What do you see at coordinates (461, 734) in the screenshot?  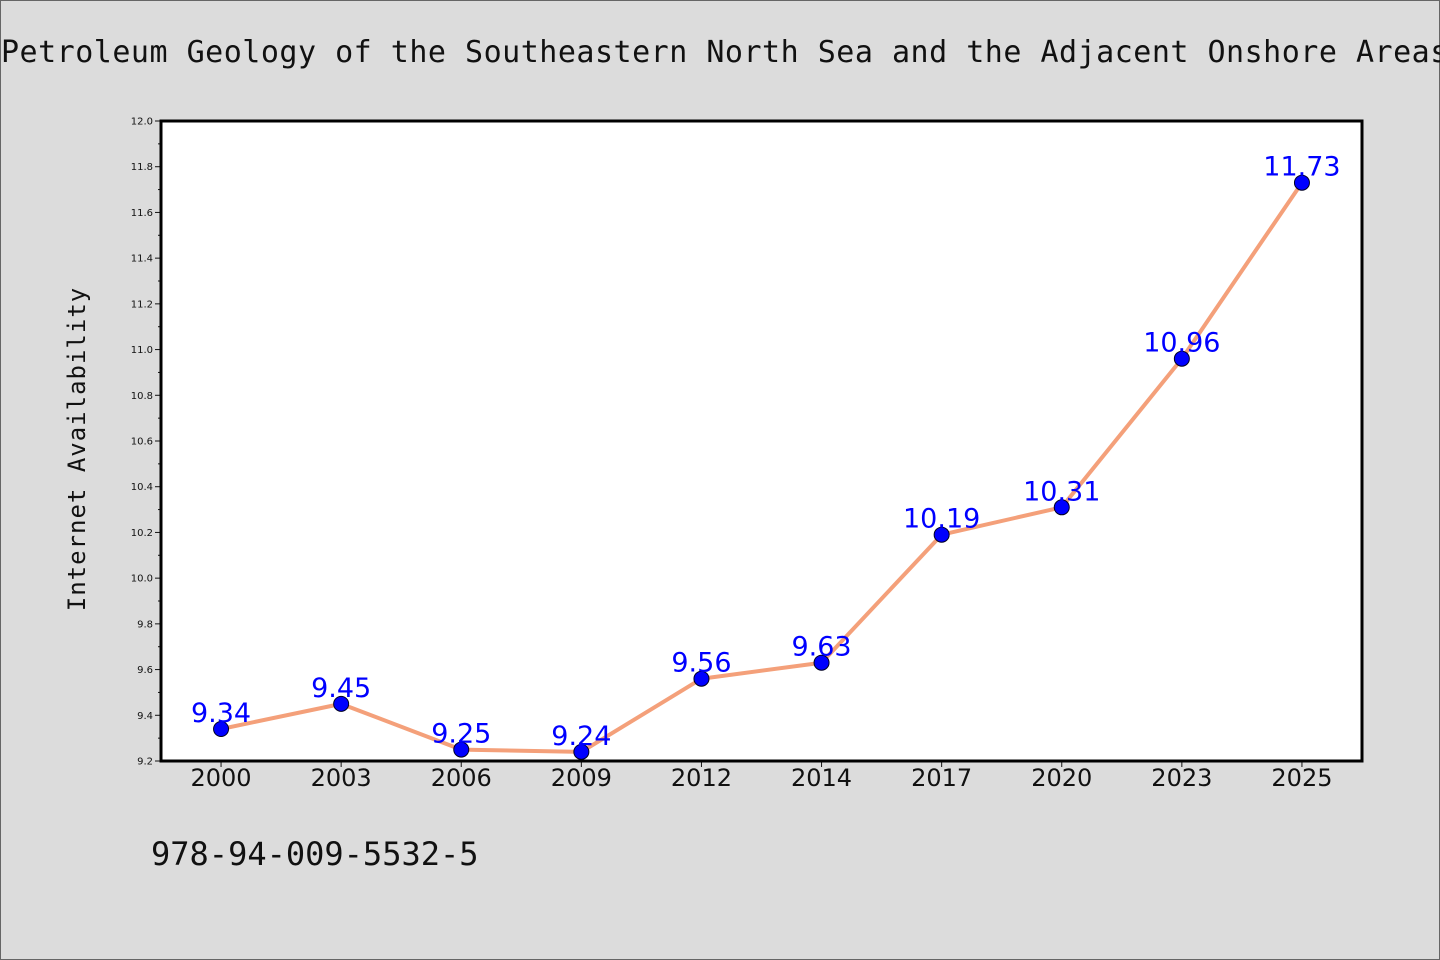 I see `data-label: 9.25` at bounding box center [461, 734].